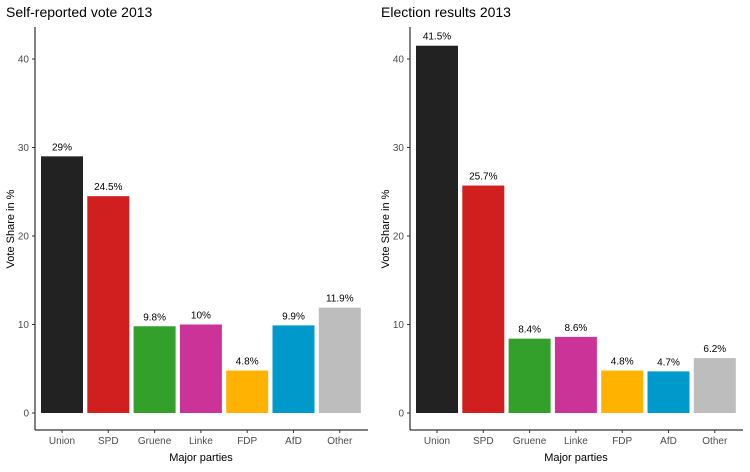  Describe the element at coordinates (714, 349) in the screenshot. I see `data-label: 6.2%` at that location.